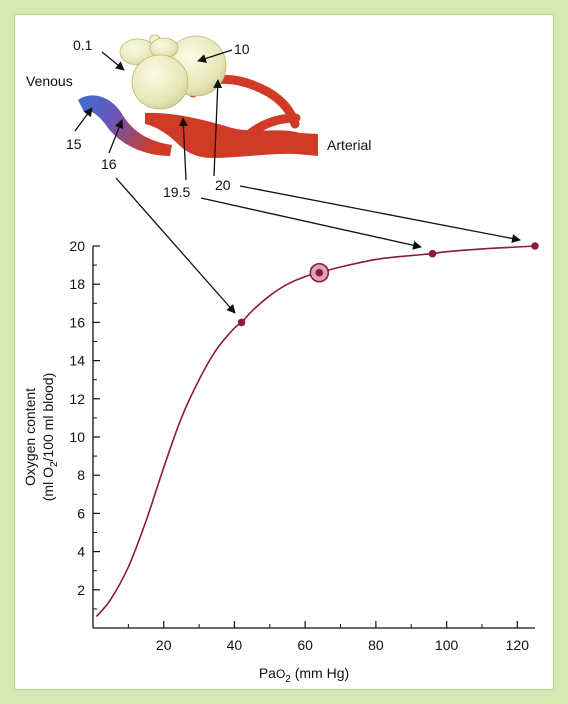  Describe the element at coordinates (173, 72) in the screenshot. I see `alveoli` at that location.